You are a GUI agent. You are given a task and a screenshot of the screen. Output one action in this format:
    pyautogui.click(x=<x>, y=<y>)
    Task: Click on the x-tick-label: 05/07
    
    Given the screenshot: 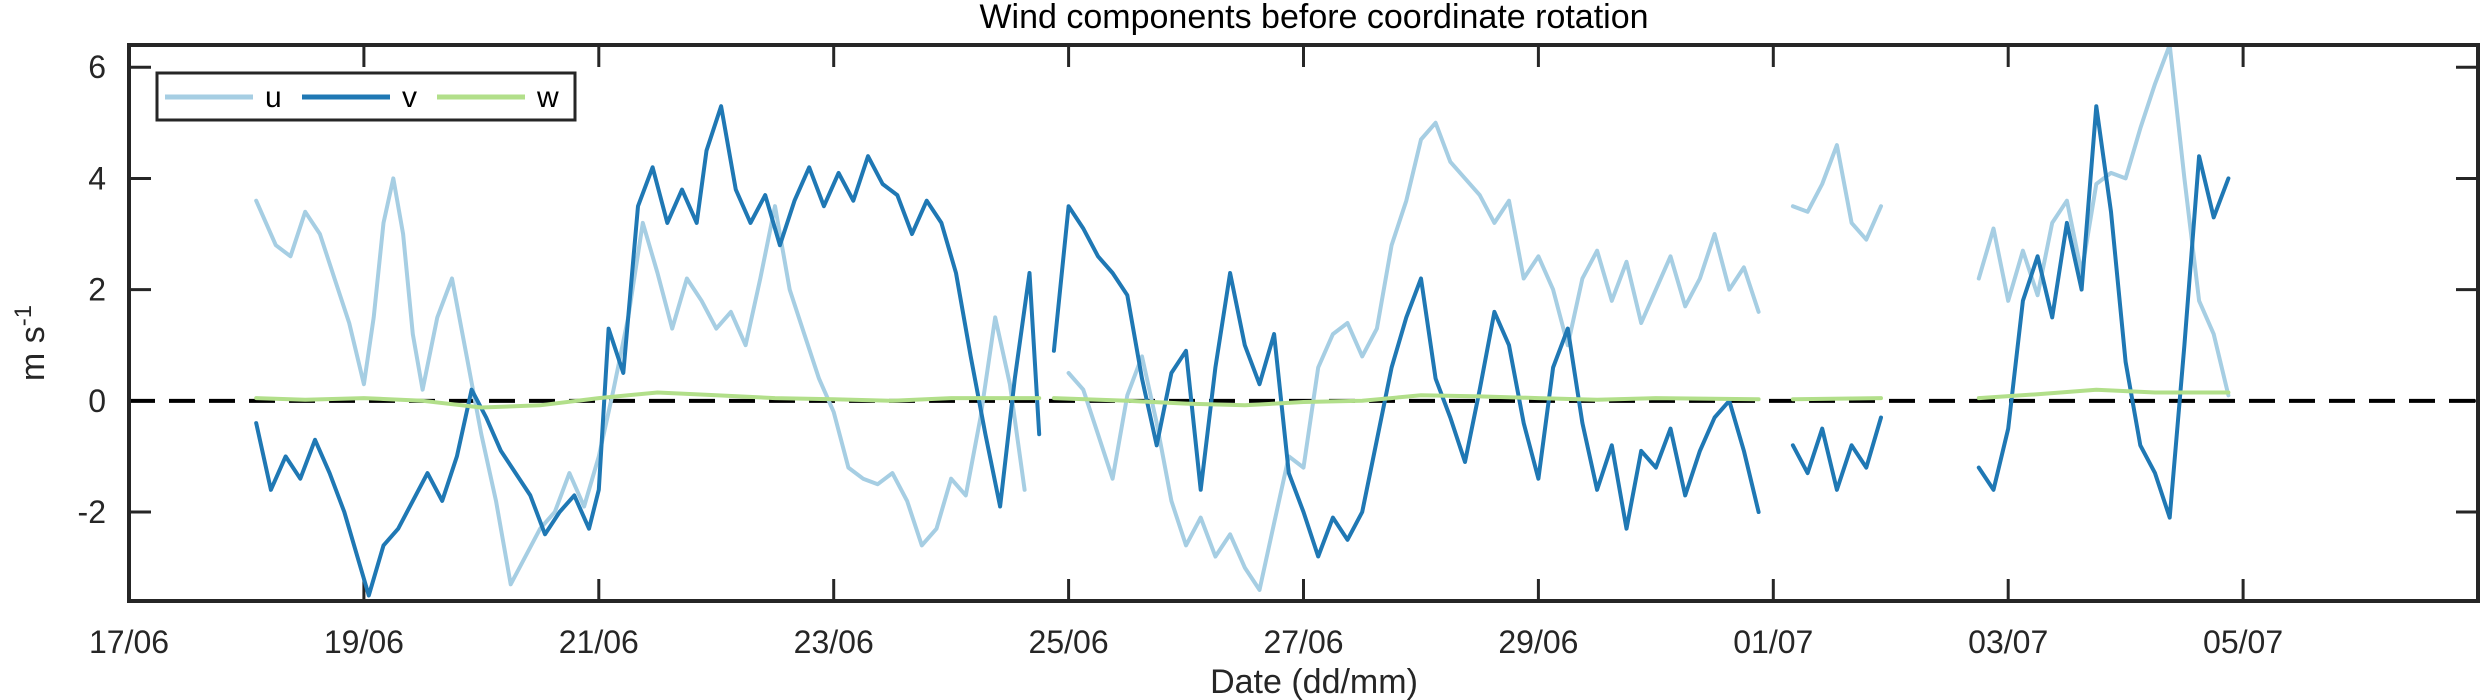 What is the action you would take?
    pyautogui.click(x=2243, y=642)
    